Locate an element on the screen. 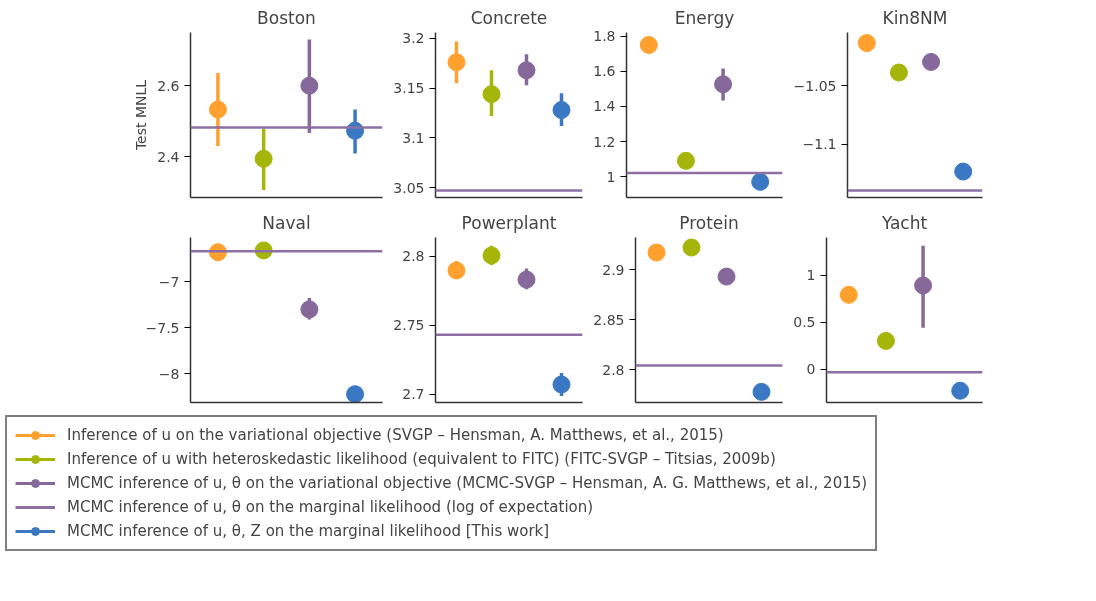 This screenshot has height=601, width=1096. y-tick-label: 1.2 is located at coordinates (604, 141).